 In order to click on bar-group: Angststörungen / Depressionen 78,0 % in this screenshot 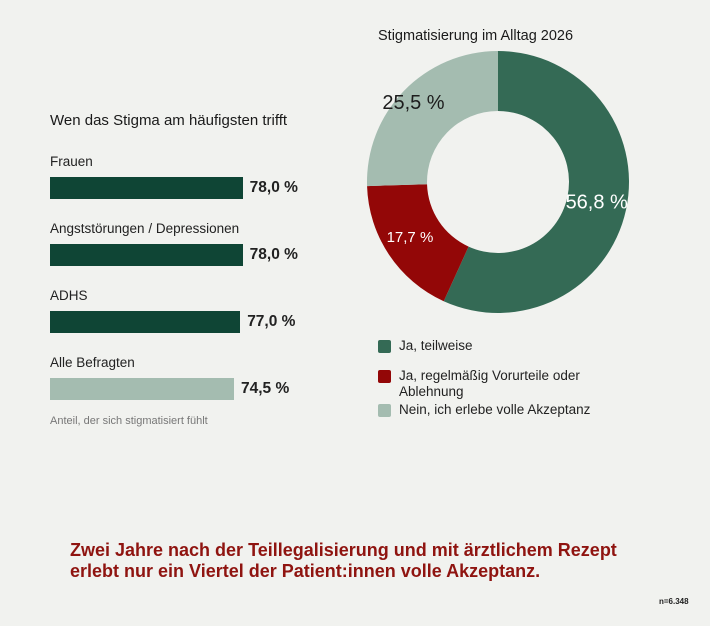, I will do `click(174, 243)`.